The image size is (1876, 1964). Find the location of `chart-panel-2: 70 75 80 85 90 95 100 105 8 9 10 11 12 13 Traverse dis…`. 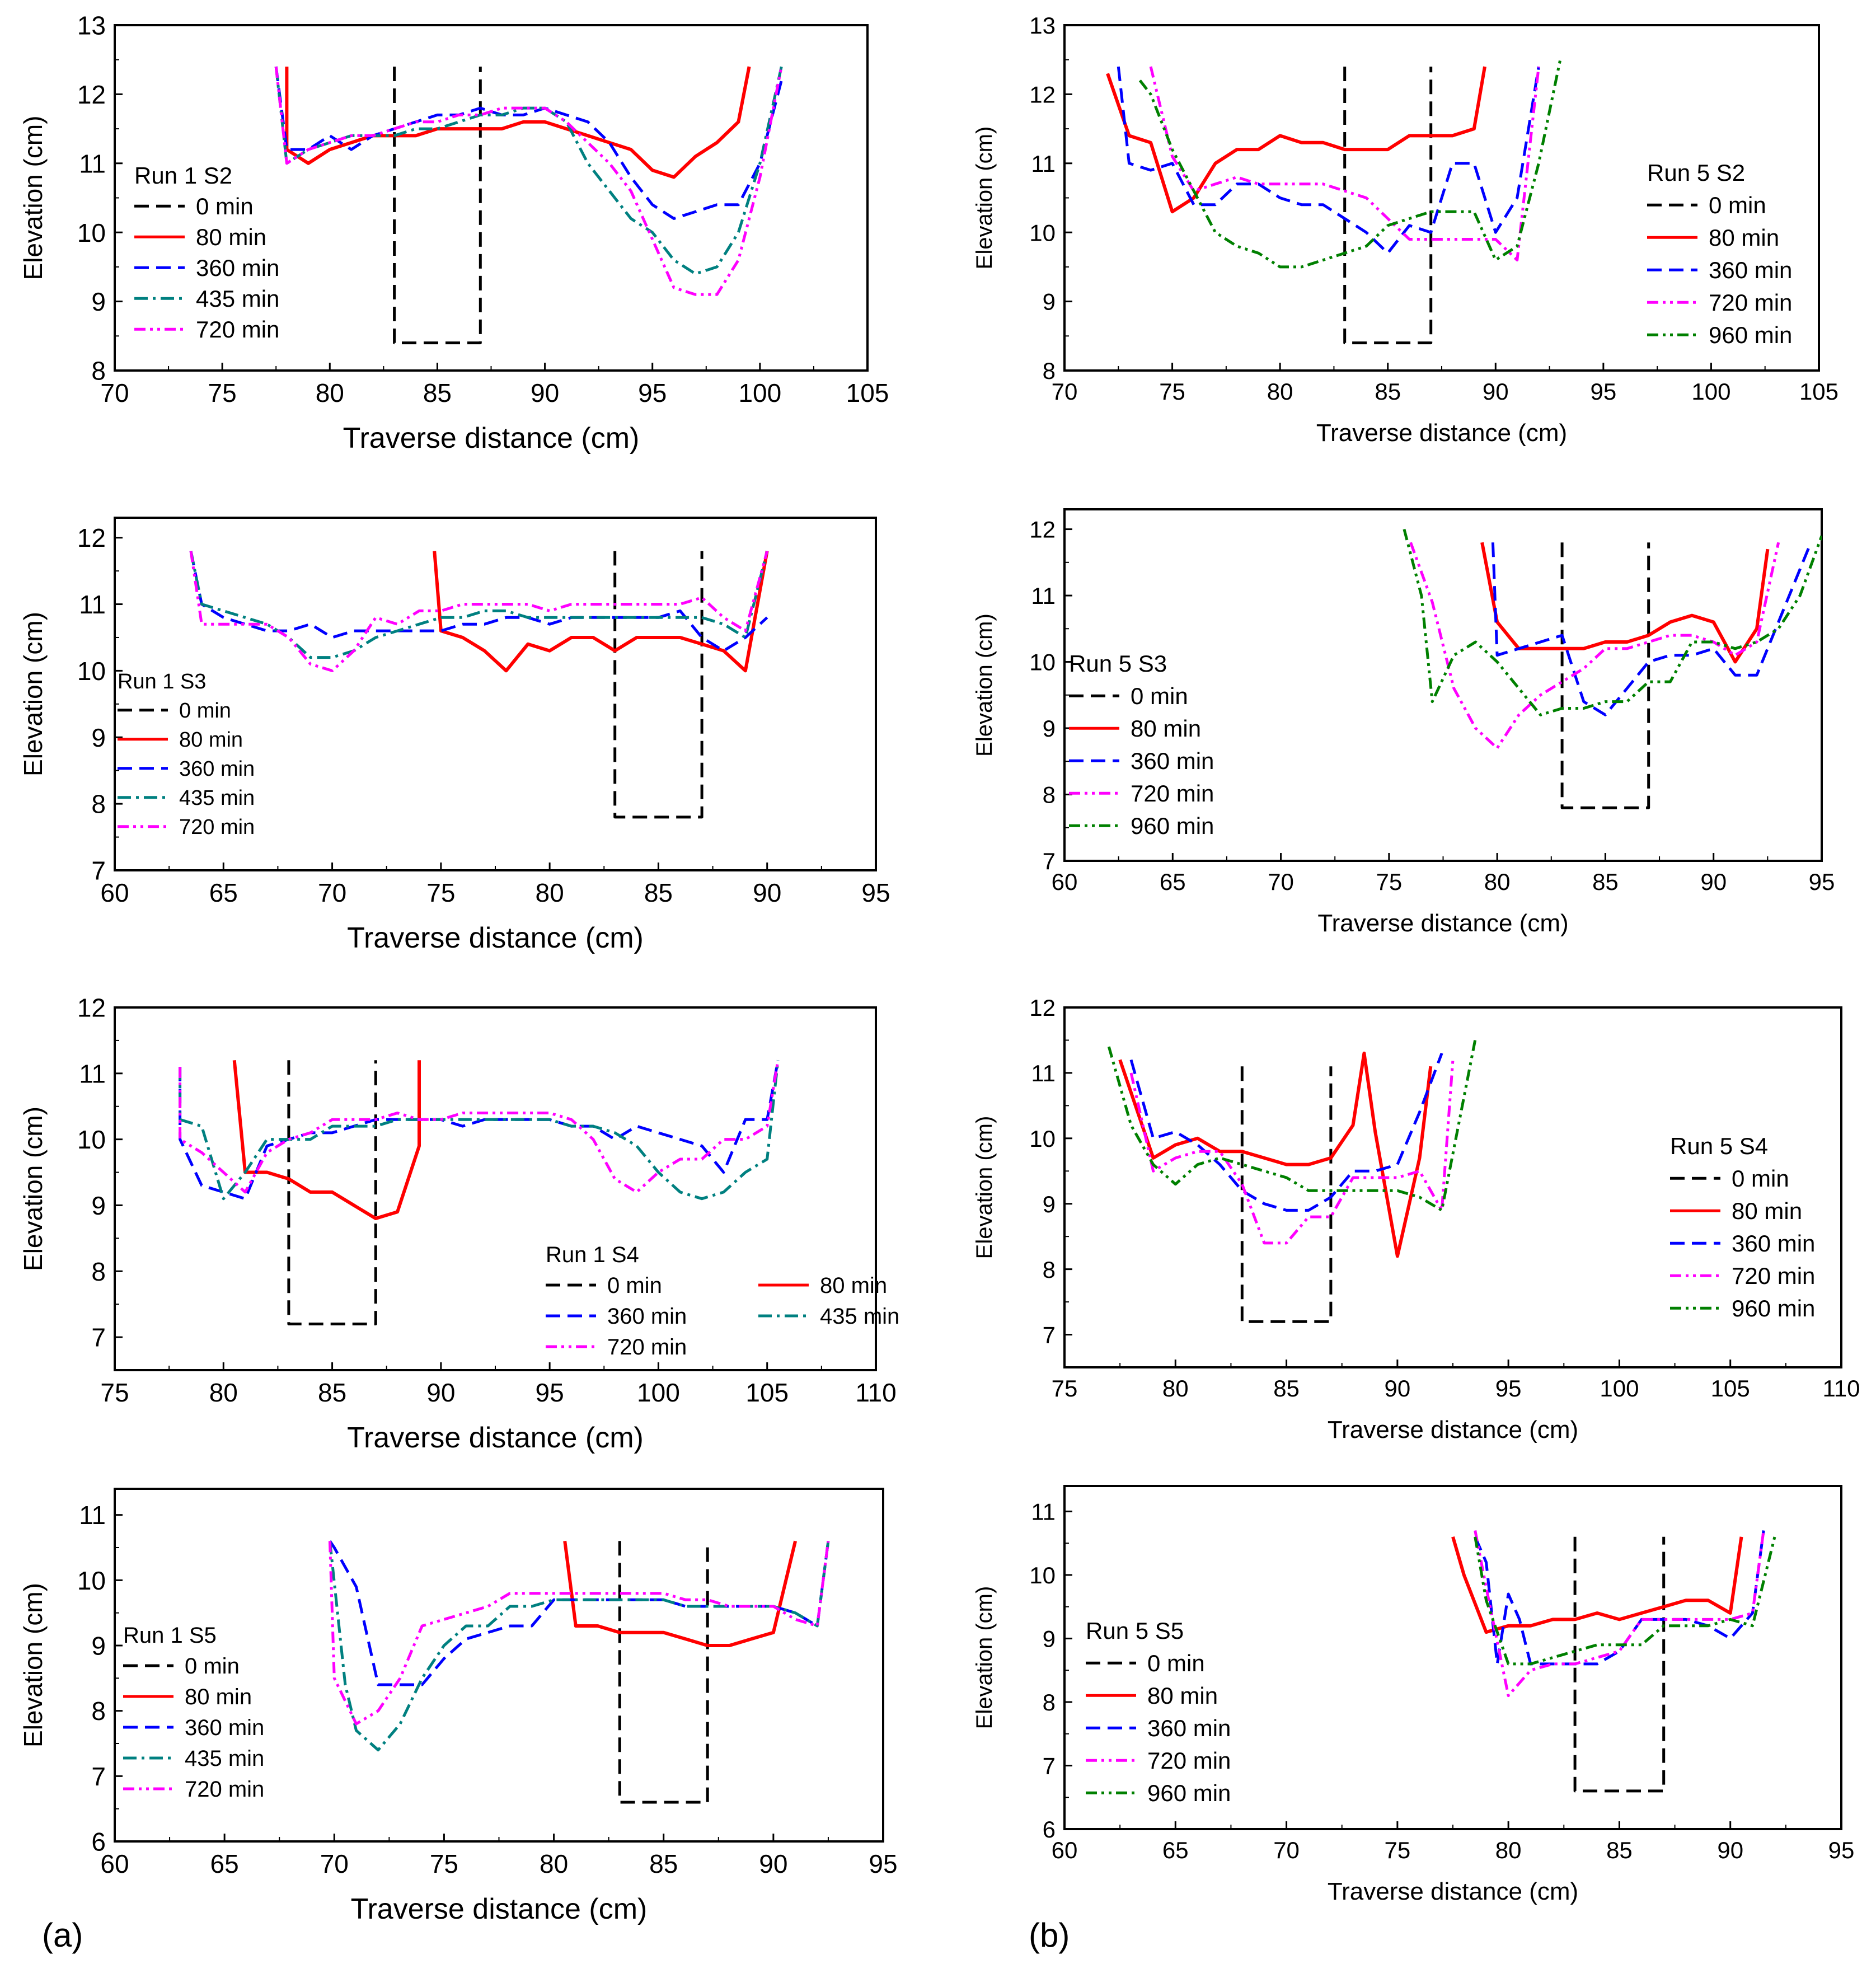

chart-panel-2: 70 75 80 85 90 95 100 105 8 9 10 11 12 13 Traverse dis… is located at coordinates (1405, 229).